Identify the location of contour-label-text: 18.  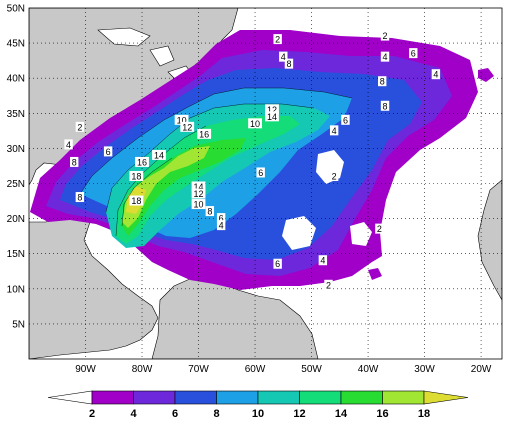
(136, 201).